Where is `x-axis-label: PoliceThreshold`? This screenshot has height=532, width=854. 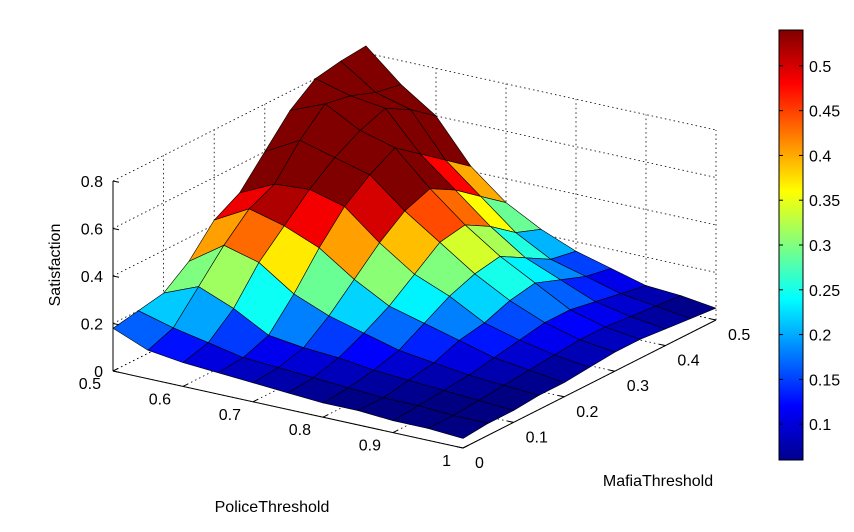
x-axis-label: PoliceThreshold is located at coordinates (272, 507).